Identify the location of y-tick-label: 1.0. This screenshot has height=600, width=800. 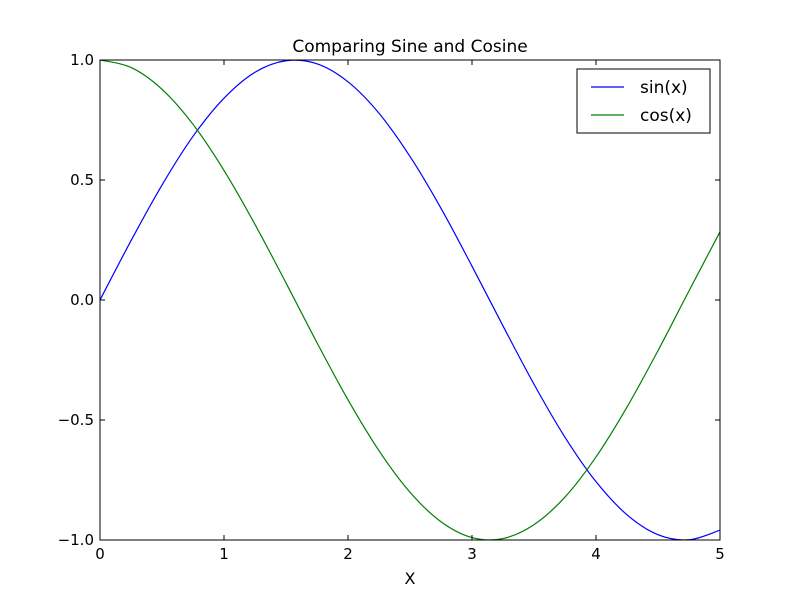
(82, 60).